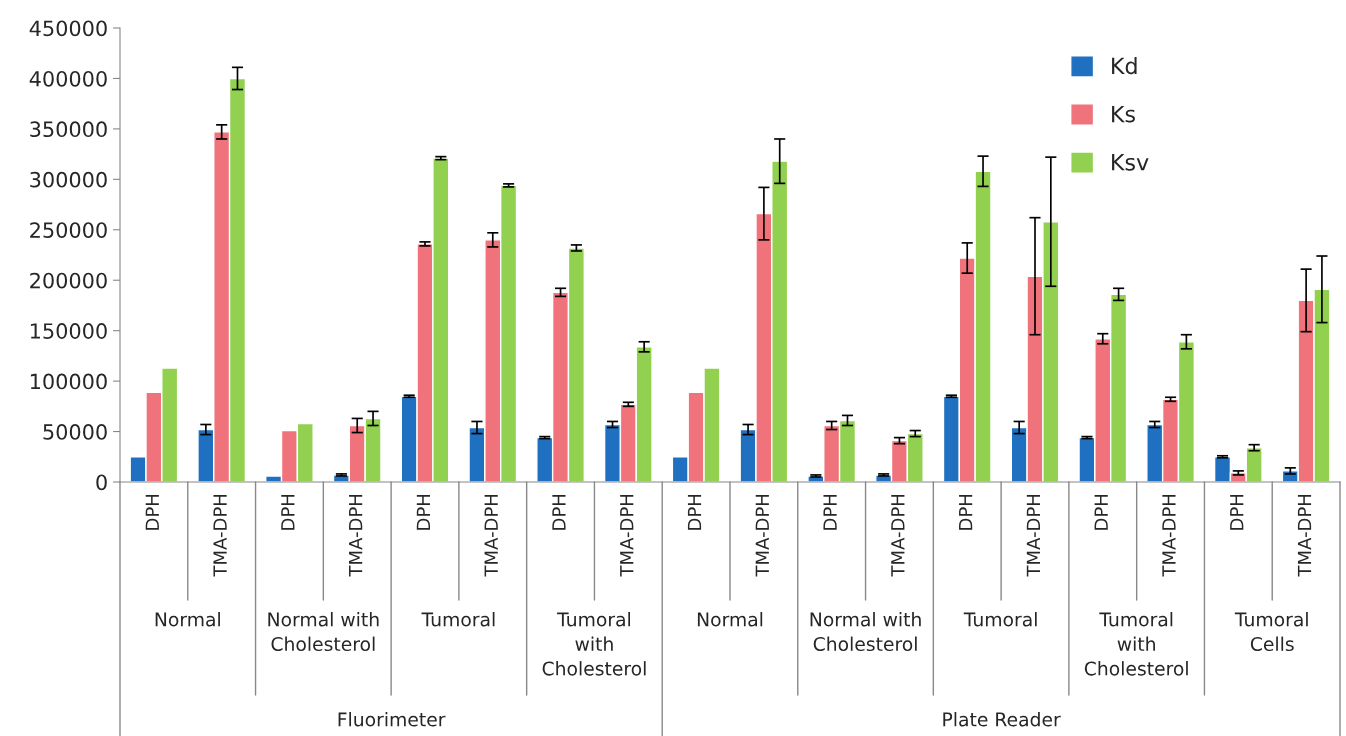 The height and width of the screenshot is (736, 1346). Describe the element at coordinates (392, 719) in the screenshot. I see `text: Fluorimeter` at that location.